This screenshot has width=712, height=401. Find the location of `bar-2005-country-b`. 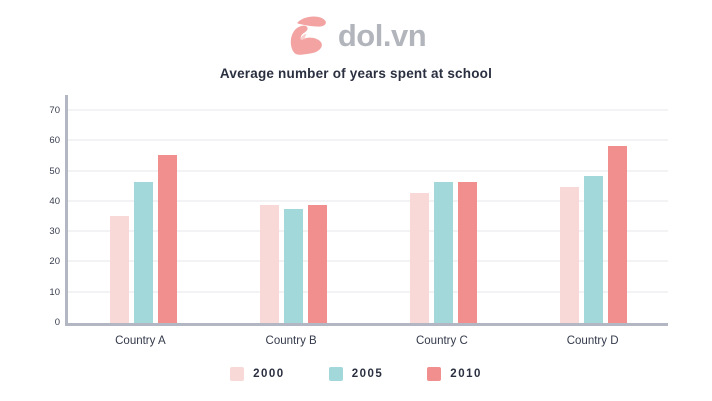

bar-2005-country-b is located at coordinates (293, 266).